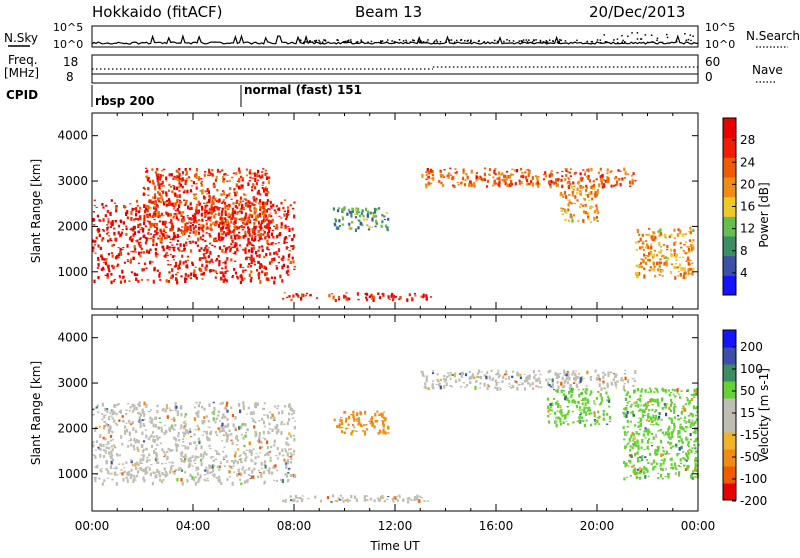  Describe the element at coordinates (70, 62) in the screenshot. I see `freq-tick-top: 18` at that location.